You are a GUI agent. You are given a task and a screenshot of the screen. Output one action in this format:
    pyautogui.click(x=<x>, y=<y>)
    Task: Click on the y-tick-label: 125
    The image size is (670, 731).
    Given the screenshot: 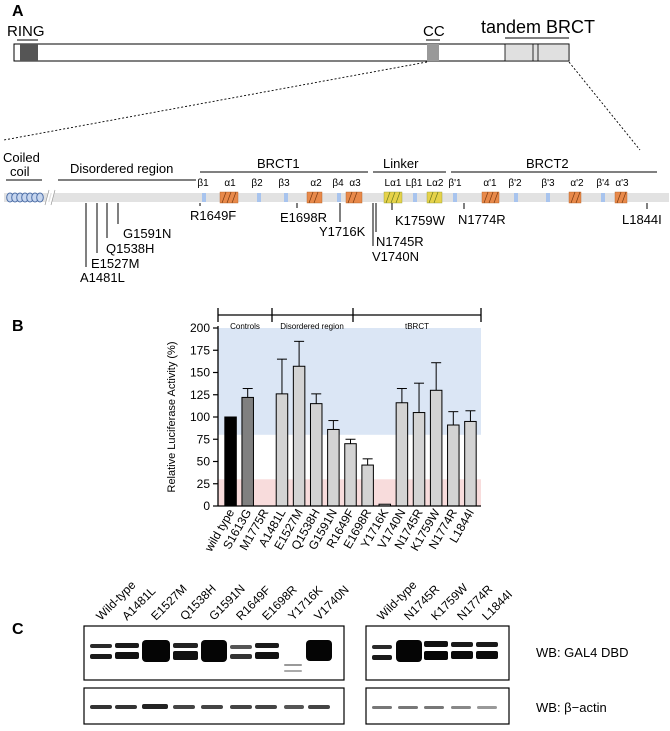 What is the action you would take?
    pyautogui.click(x=200, y=395)
    